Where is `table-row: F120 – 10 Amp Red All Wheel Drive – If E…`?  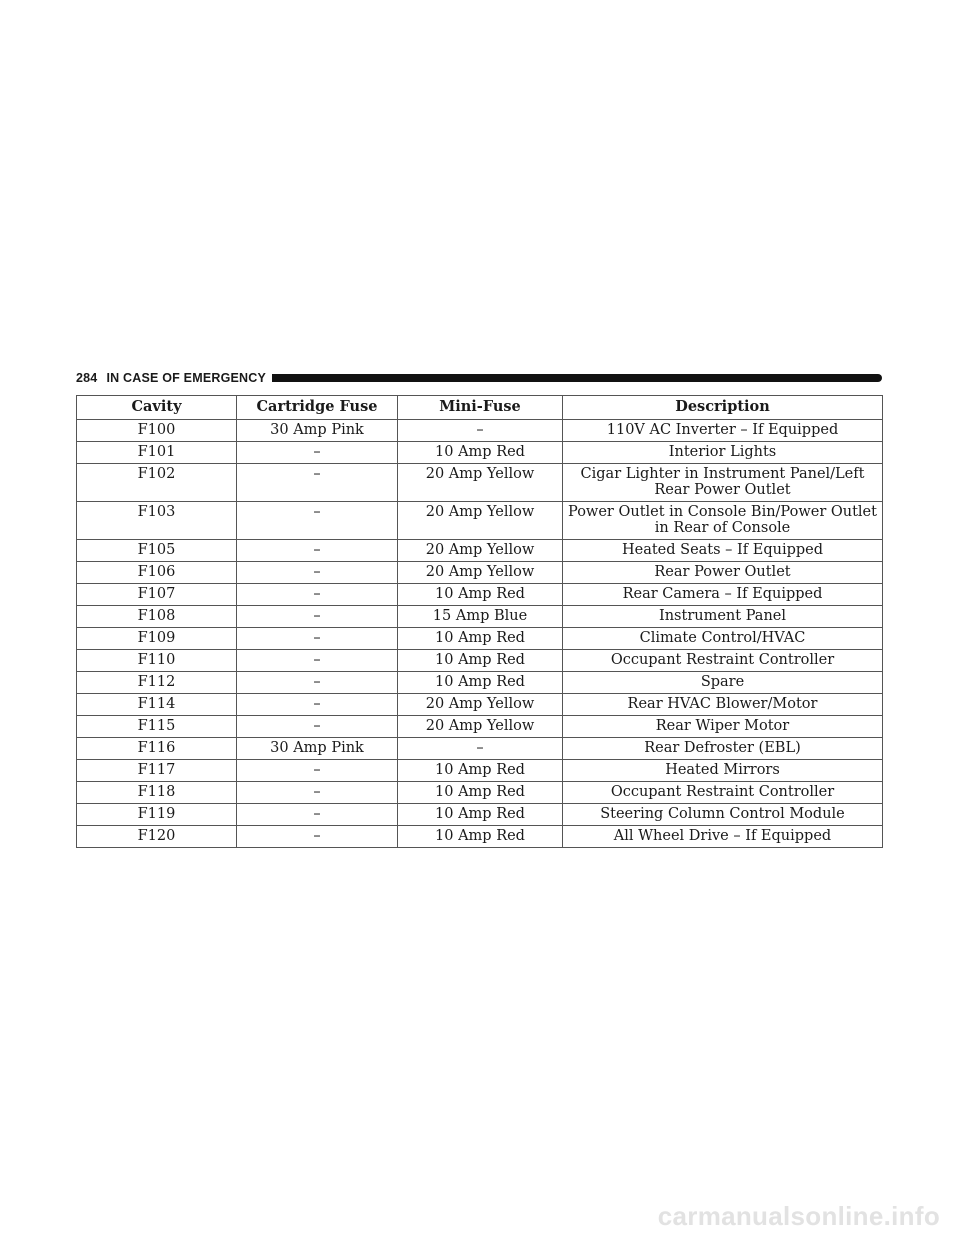
table-row: F120 – 10 Amp Red All Wheel Drive – If E… is located at coordinates (479, 836).